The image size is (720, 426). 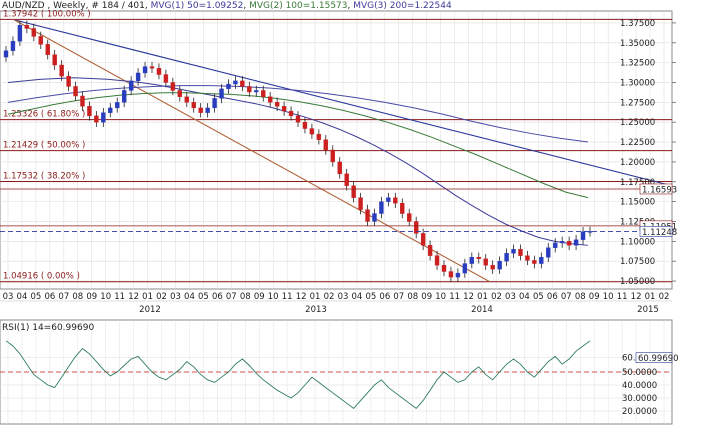 I want to click on year-label: 2014, so click(x=482, y=310).